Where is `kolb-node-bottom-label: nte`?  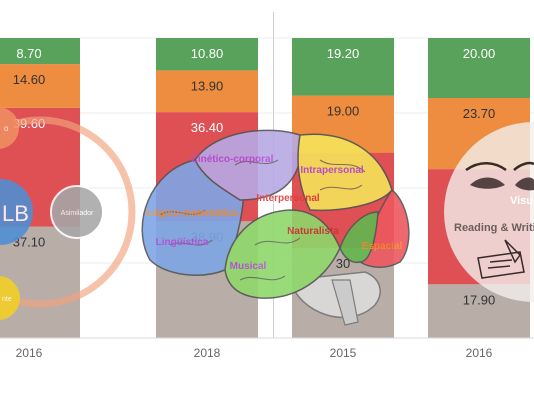 kolb-node-bottom-label: nte is located at coordinates (7, 299).